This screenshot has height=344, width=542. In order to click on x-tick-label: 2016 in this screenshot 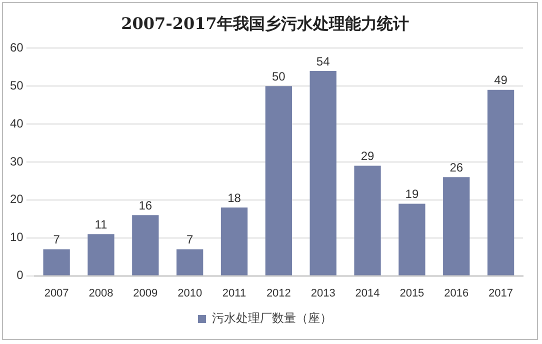, I will do `click(456, 293)`.